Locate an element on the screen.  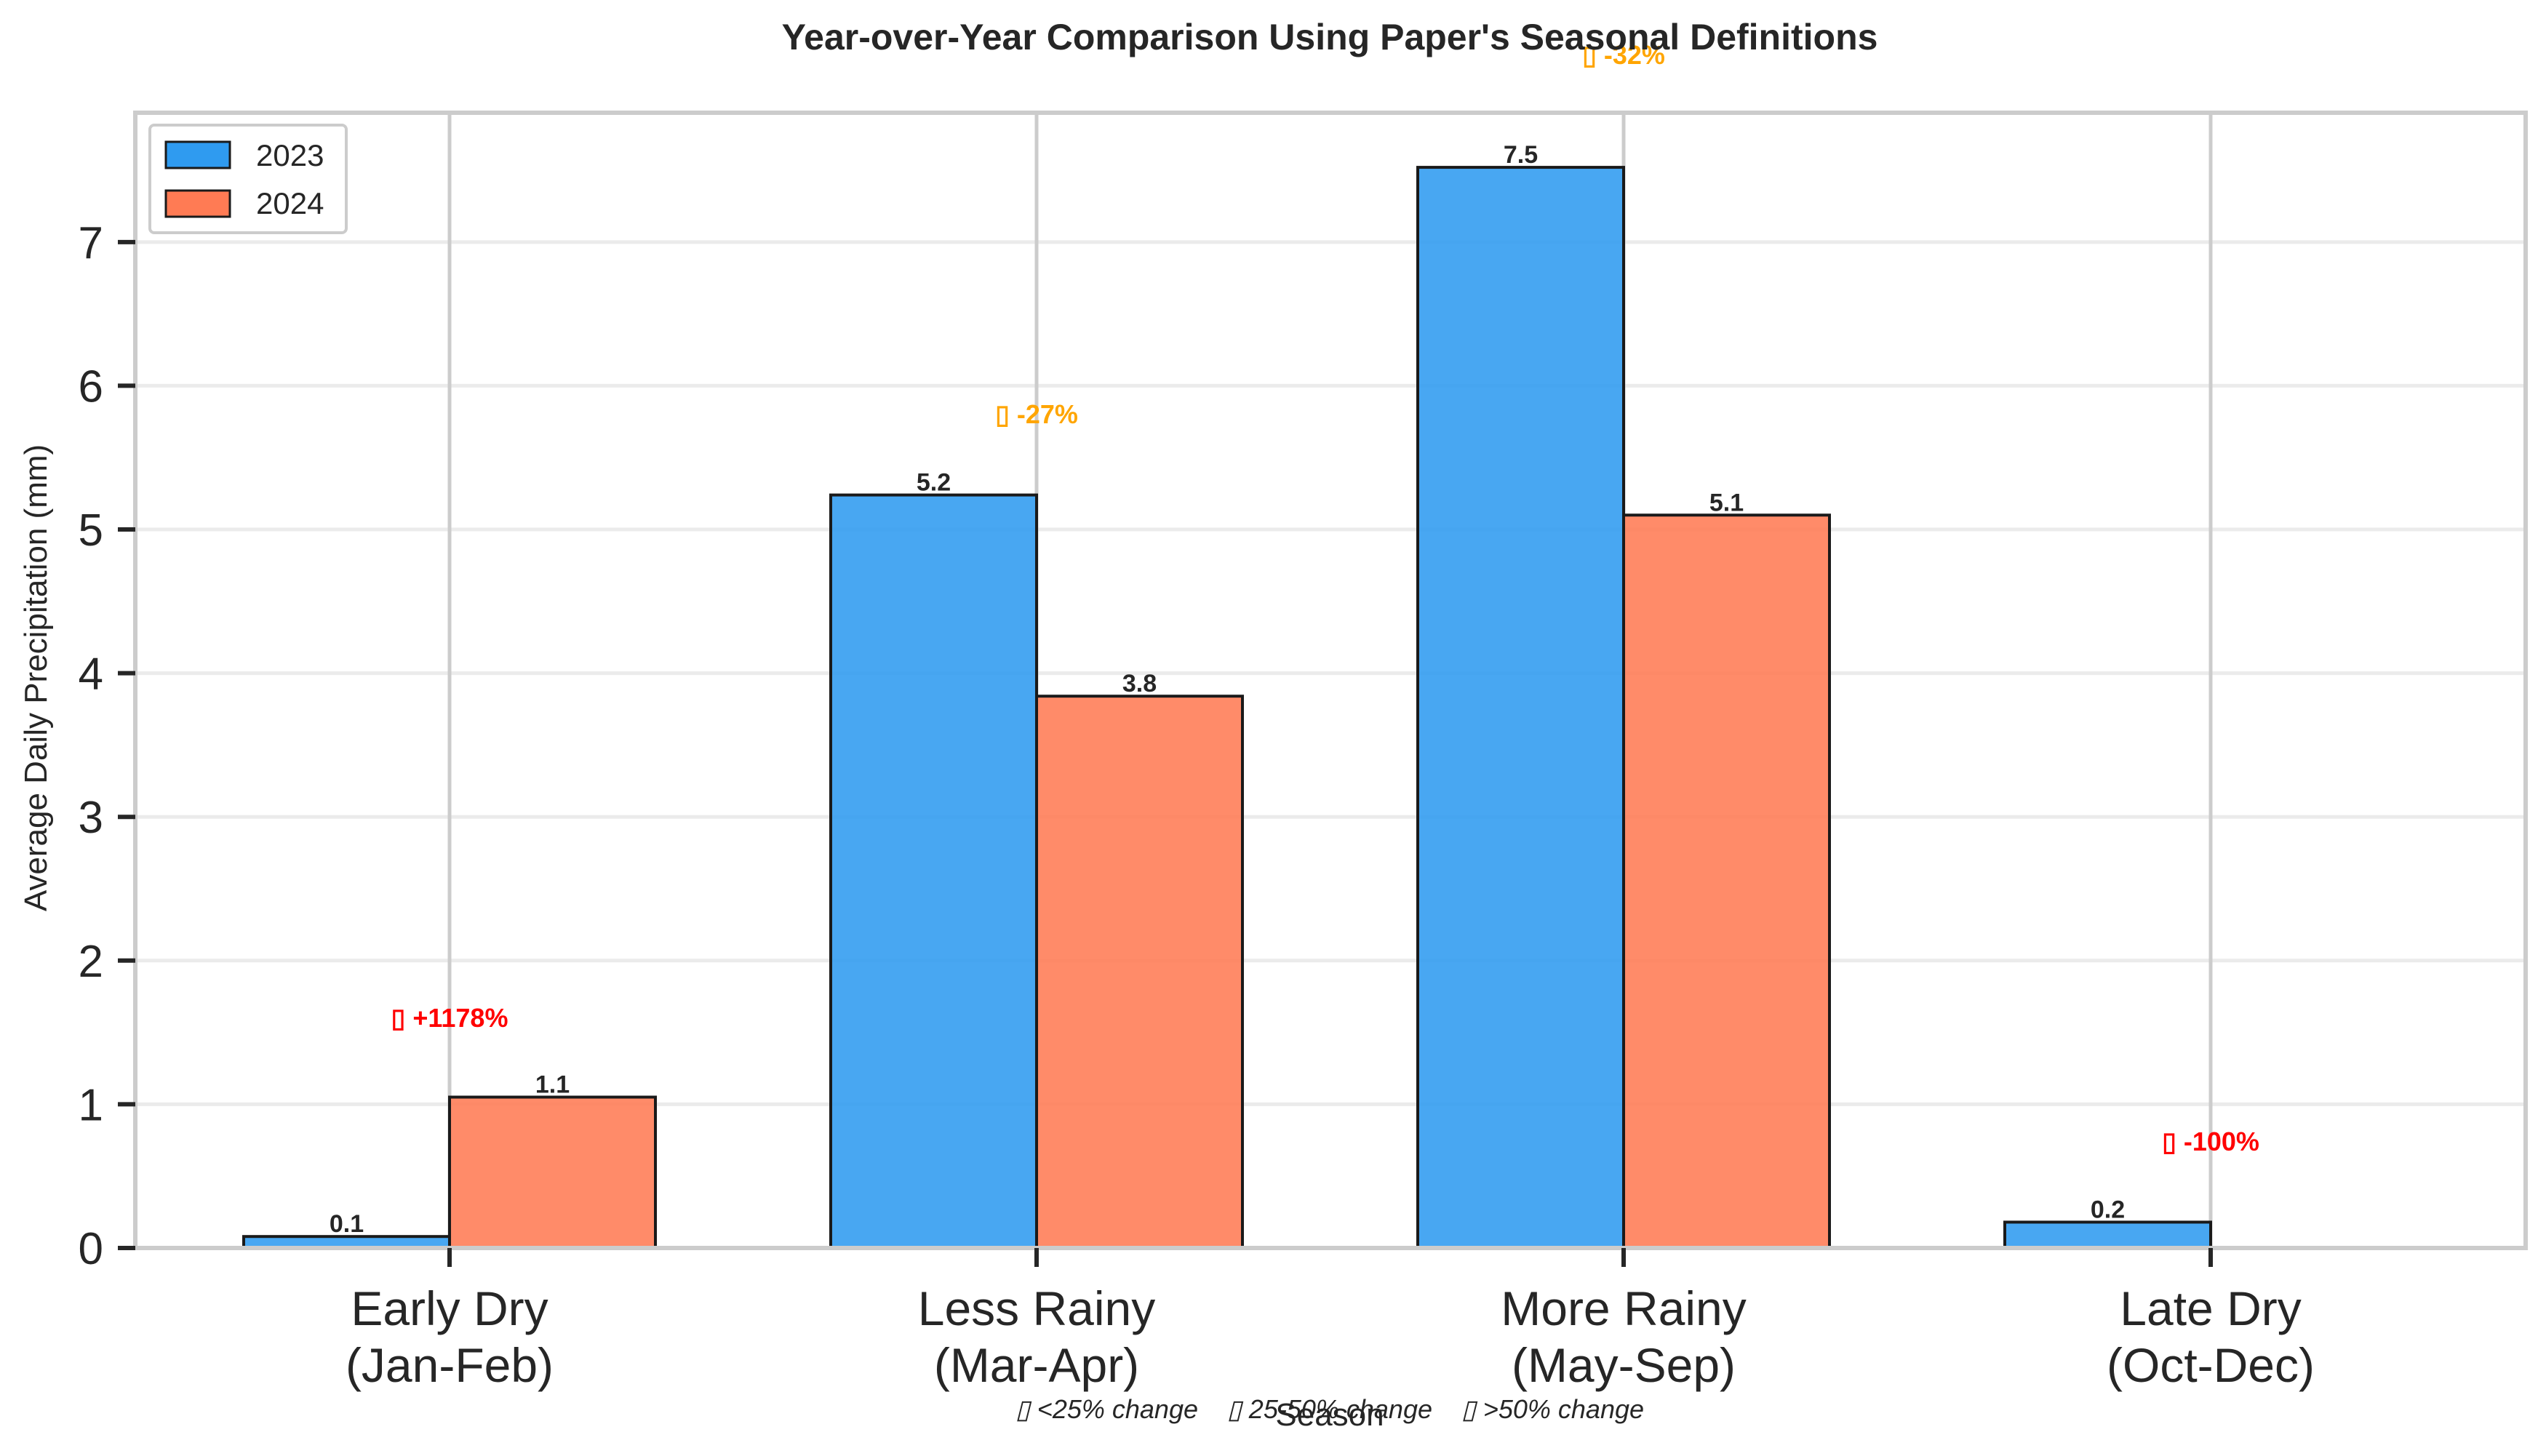
change-annotation-1: ▯ -27% is located at coordinates (1036, 414).